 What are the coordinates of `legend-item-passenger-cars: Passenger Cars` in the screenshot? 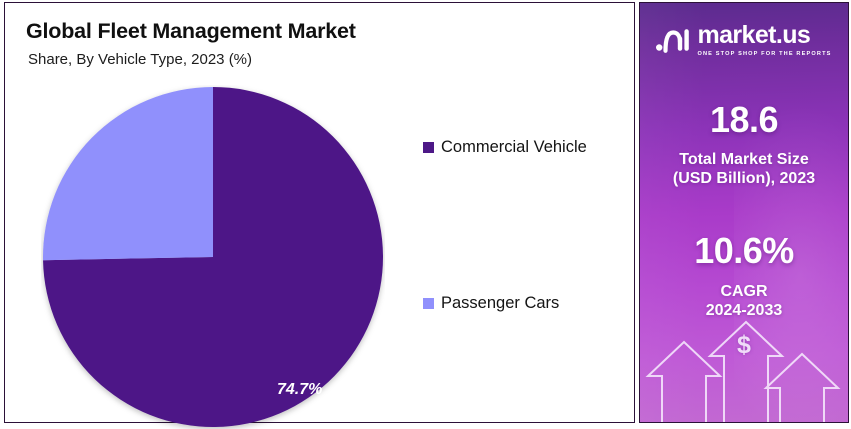 It's located at (491, 303).